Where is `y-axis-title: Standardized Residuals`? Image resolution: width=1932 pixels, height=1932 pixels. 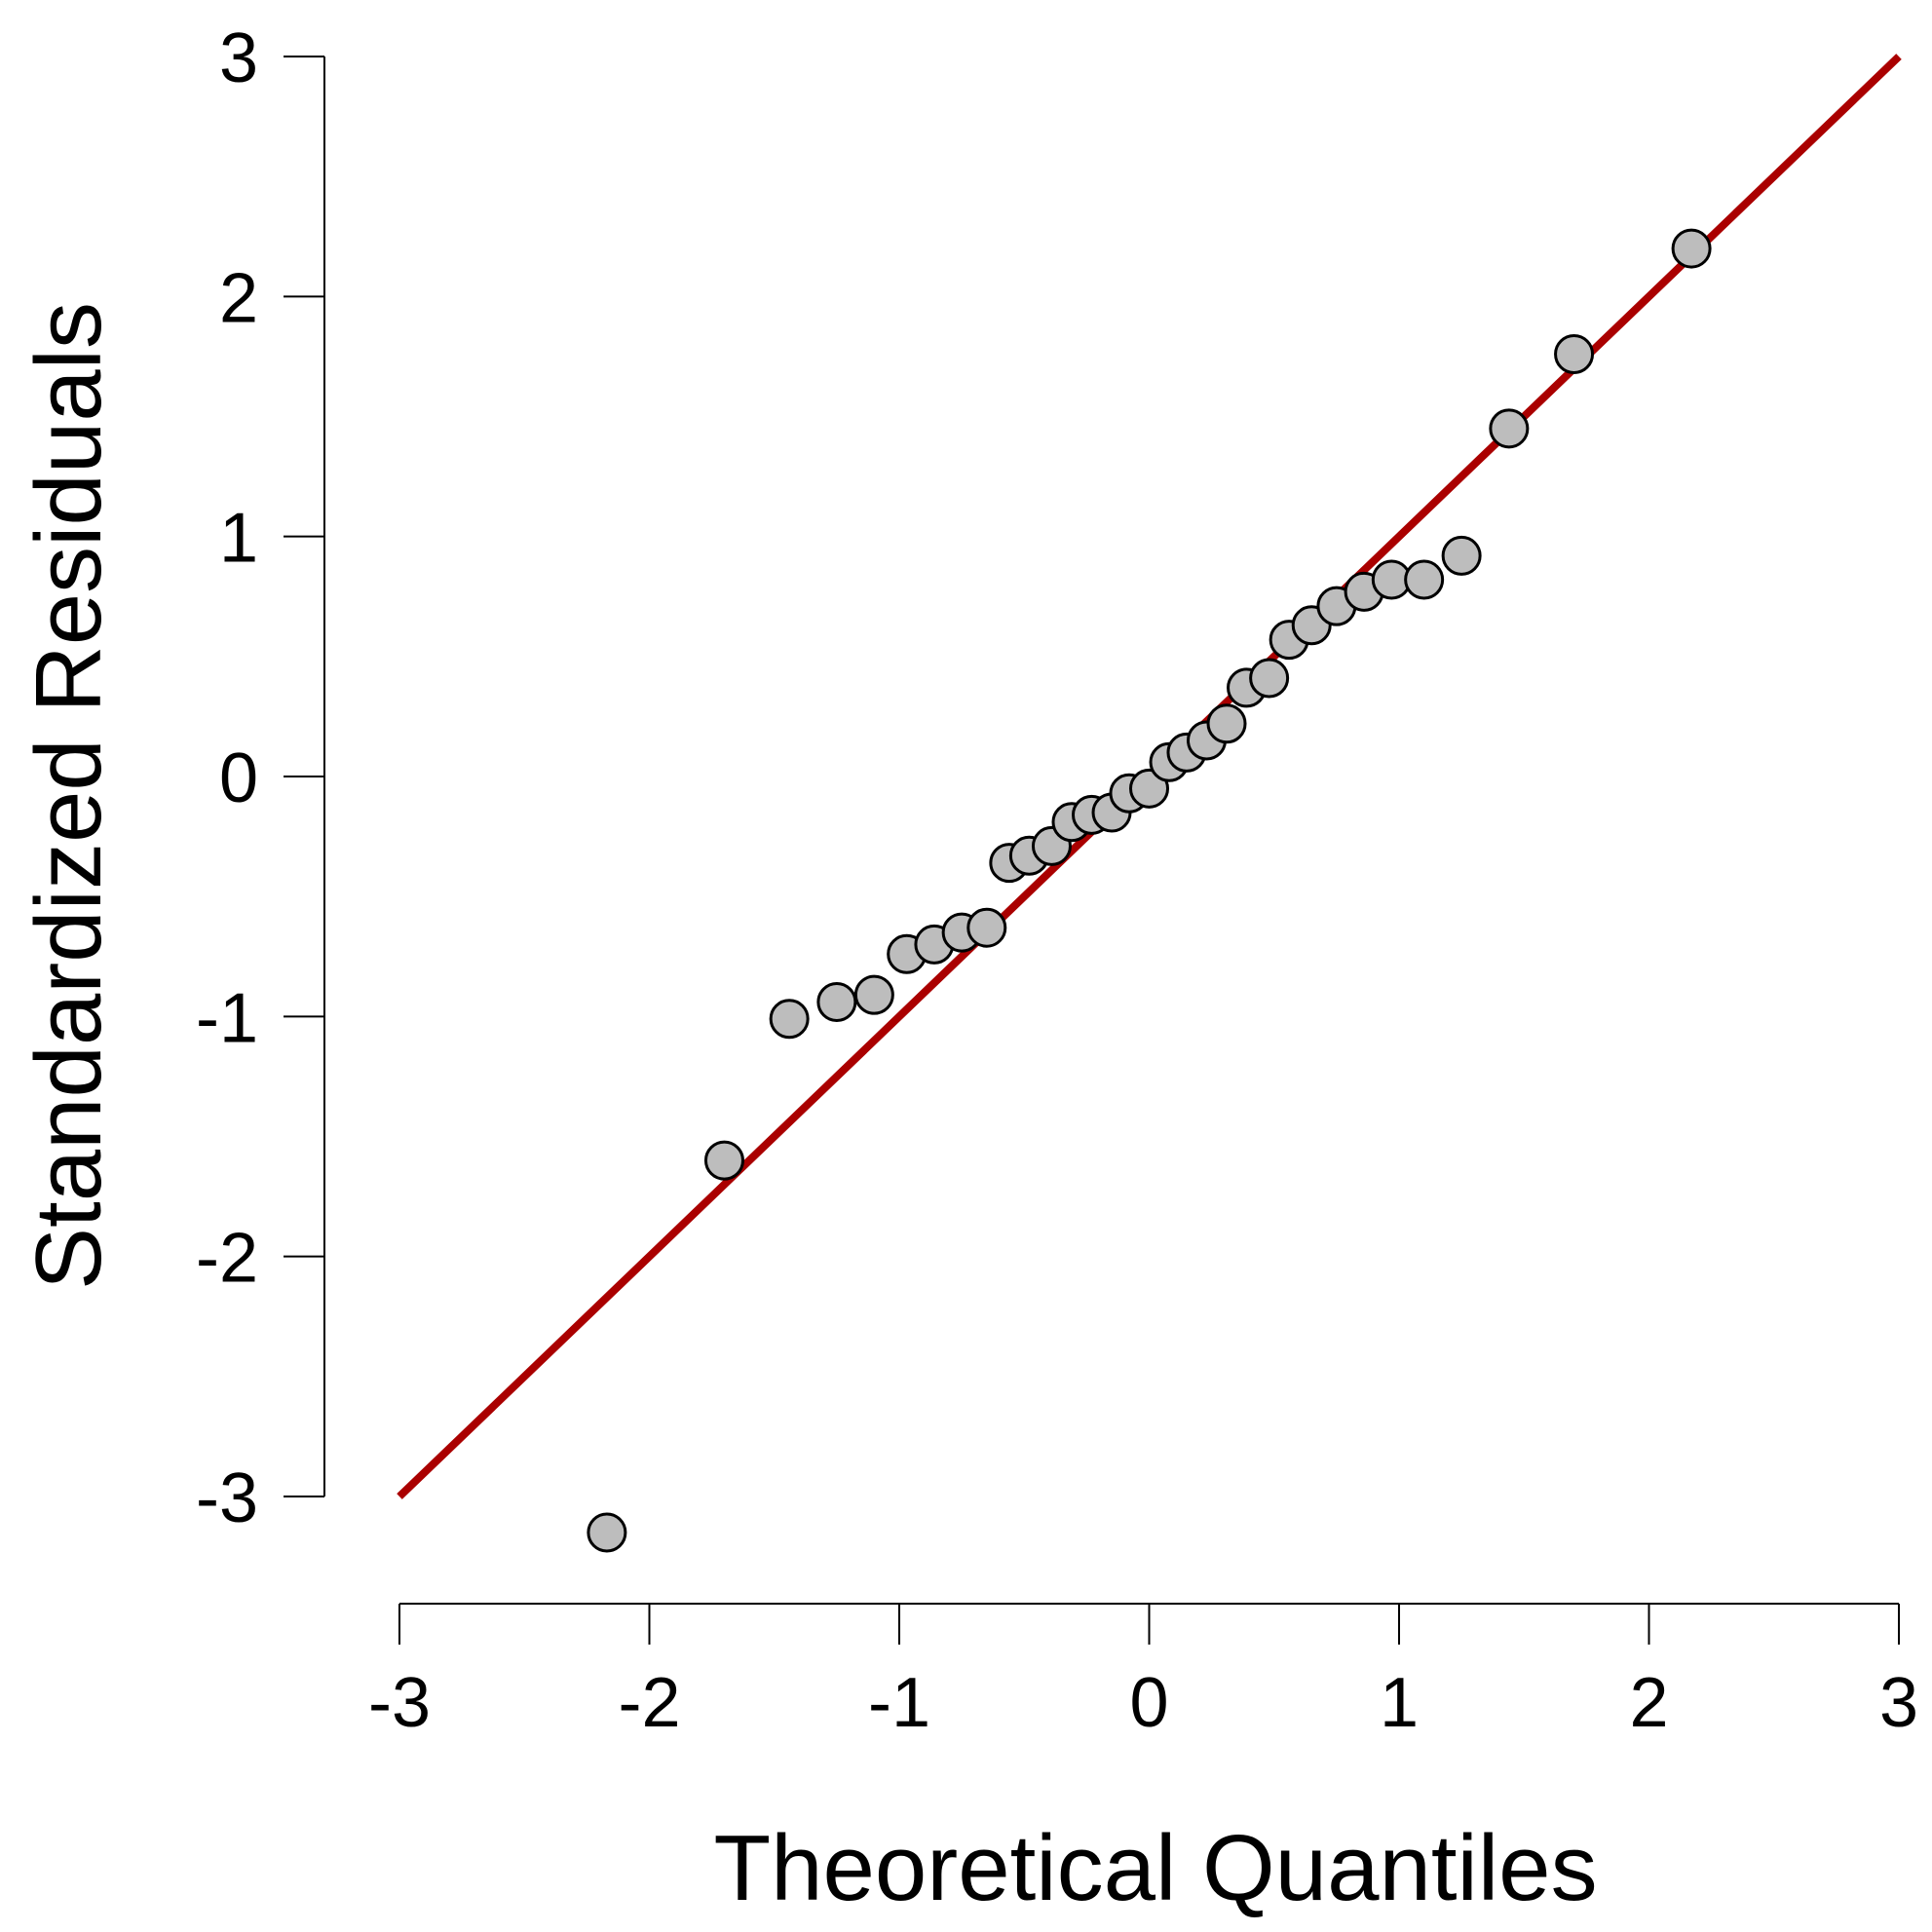
y-axis-title: Standardized Residuals is located at coordinates (69, 796).